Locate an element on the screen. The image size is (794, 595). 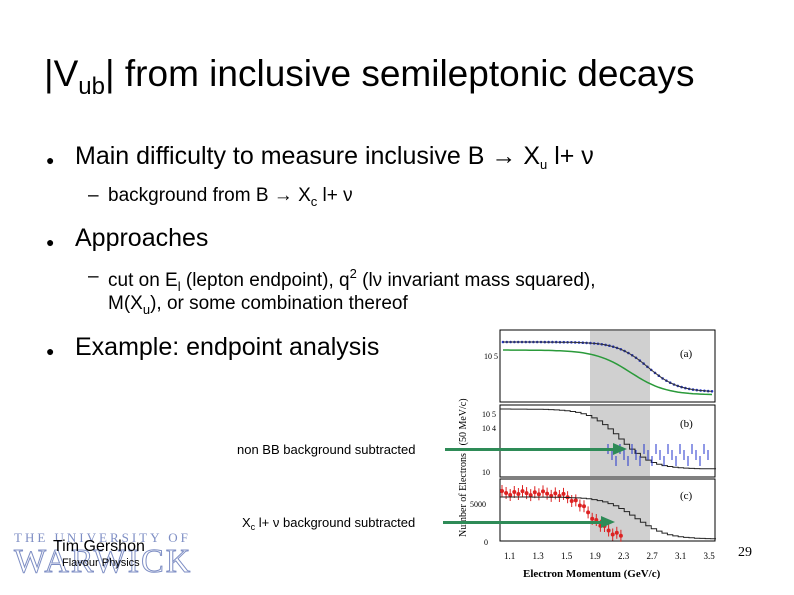
author-name: Tim Gershon is located at coordinates (99, 546).